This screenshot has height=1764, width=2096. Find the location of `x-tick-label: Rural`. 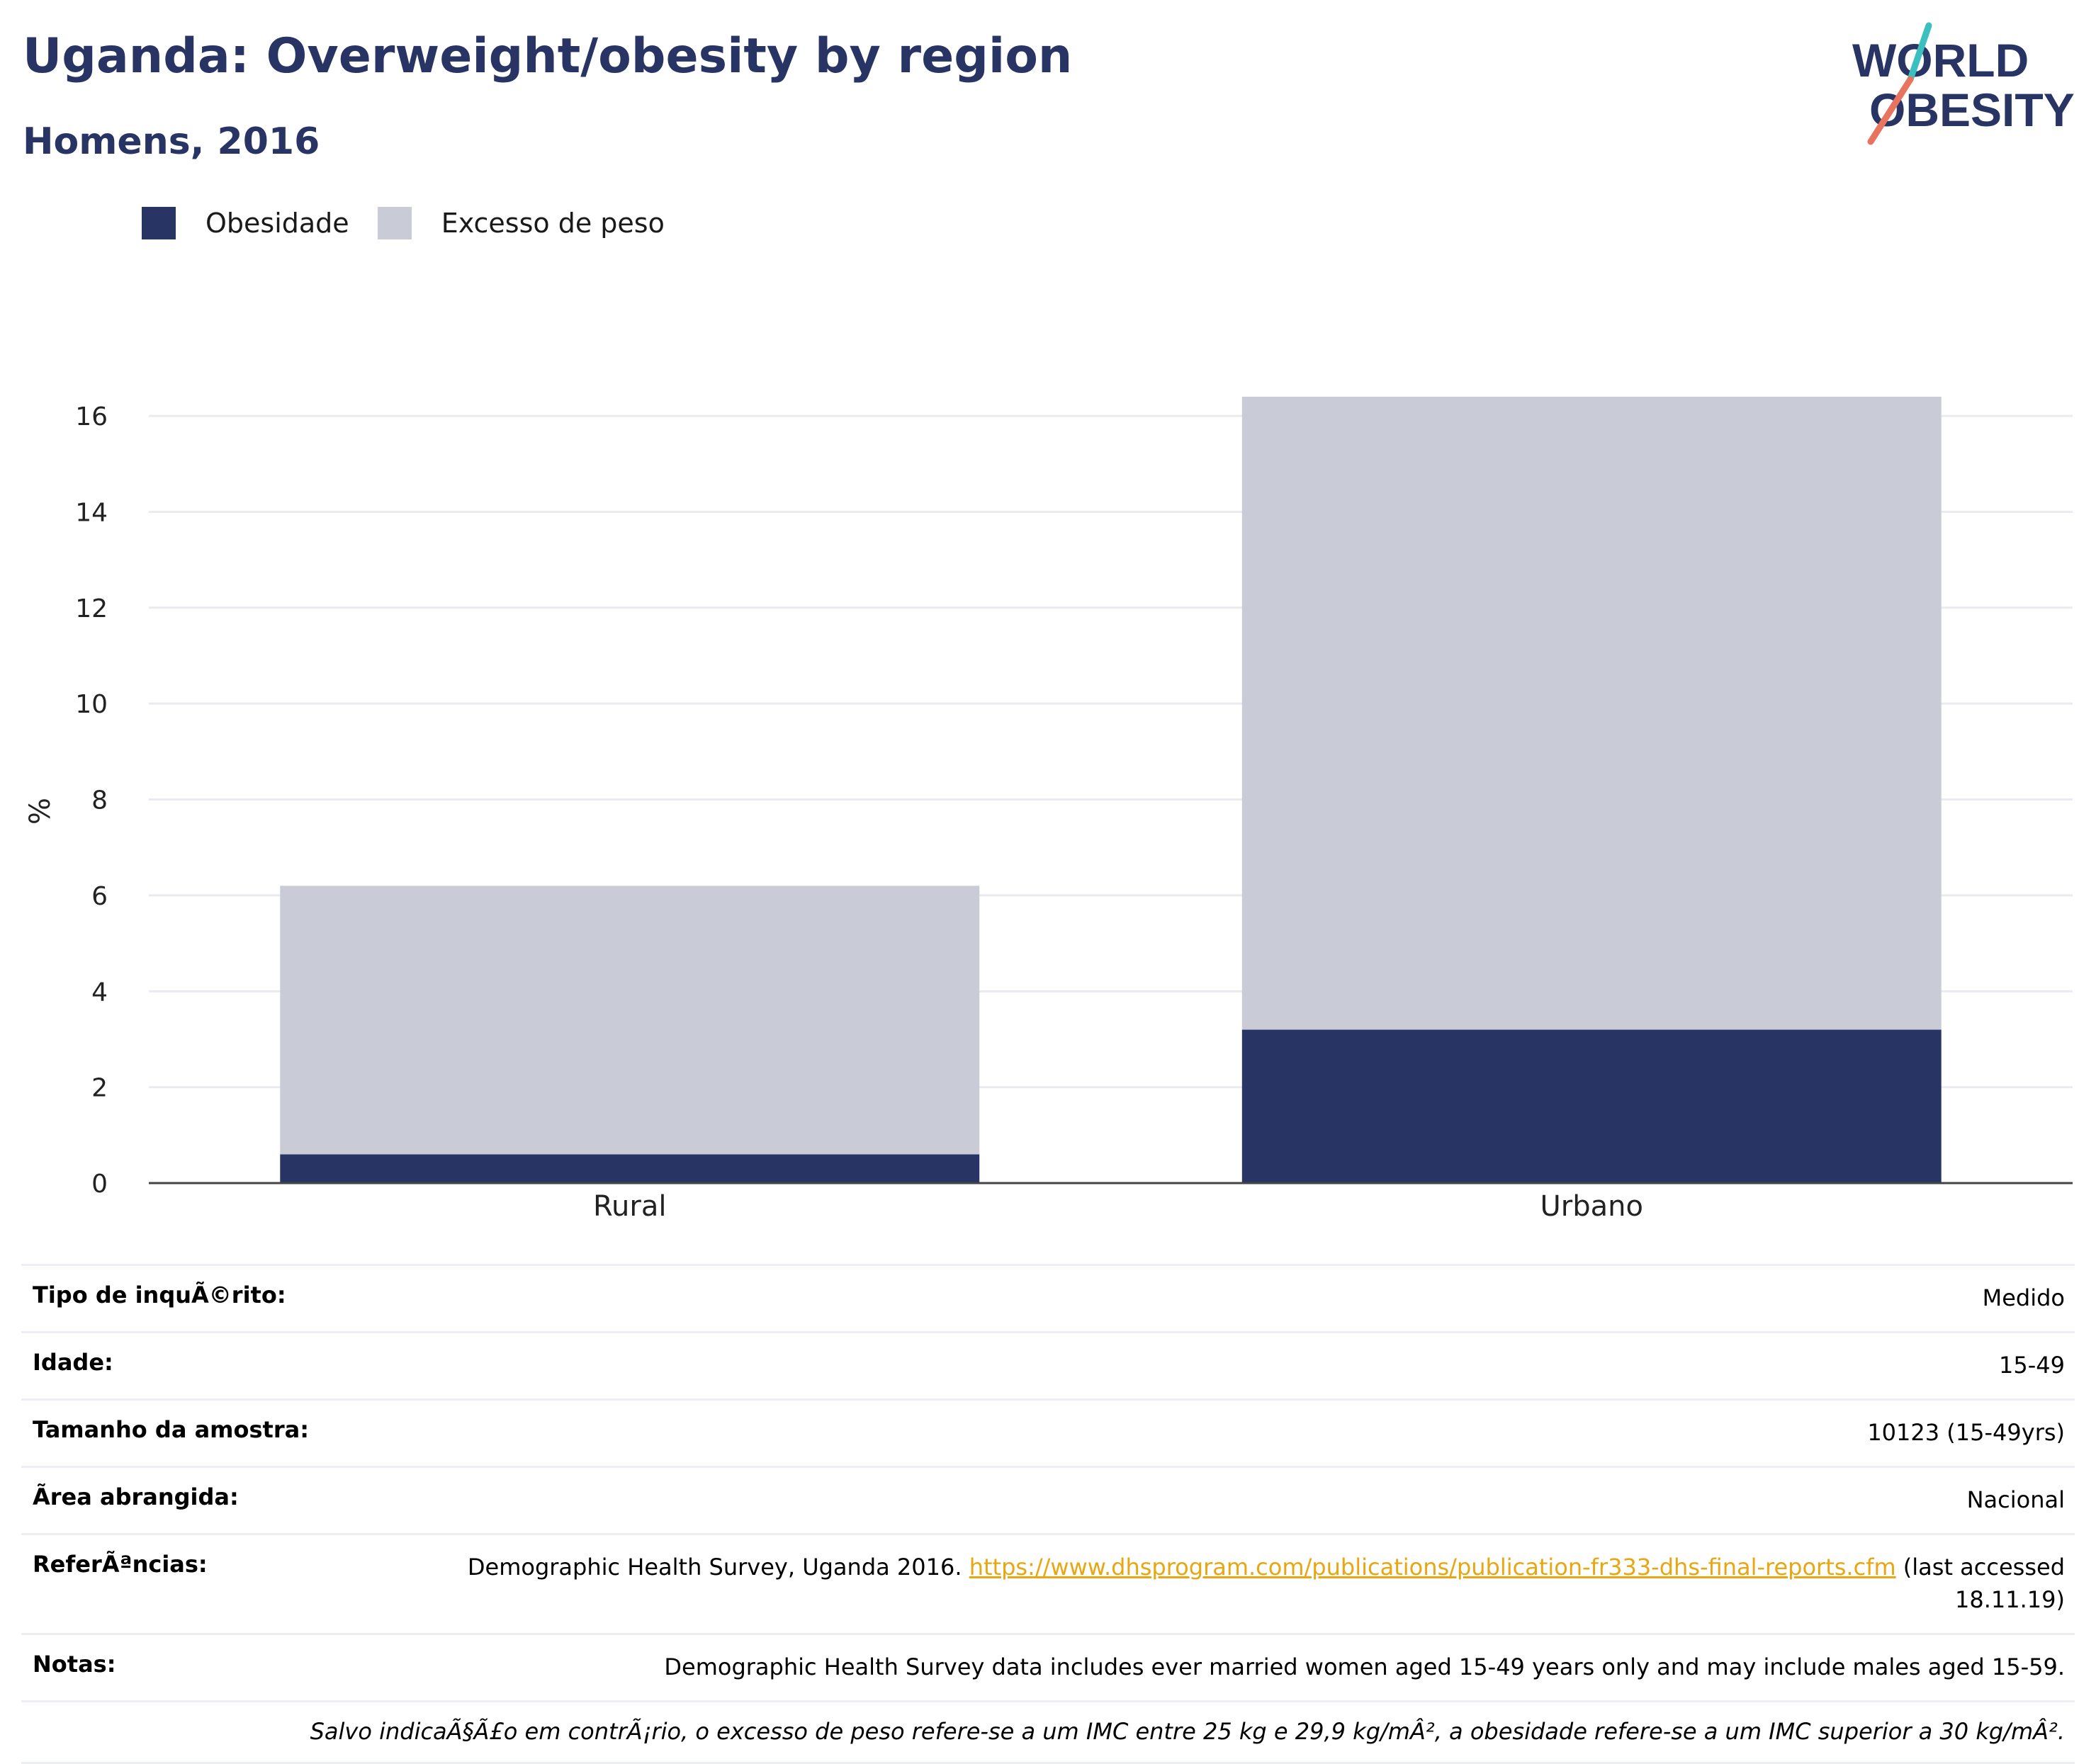

x-tick-label: Rural is located at coordinates (629, 1206).